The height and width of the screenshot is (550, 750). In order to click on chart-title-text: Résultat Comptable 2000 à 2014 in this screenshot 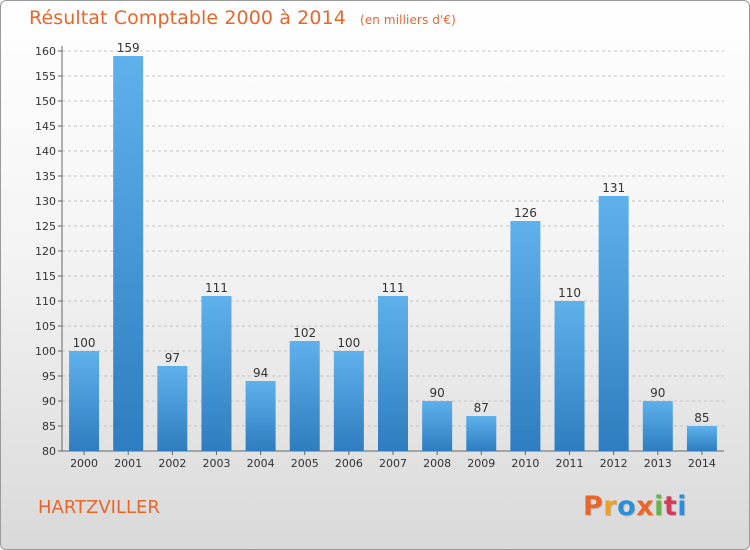, I will do `click(187, 18)`.